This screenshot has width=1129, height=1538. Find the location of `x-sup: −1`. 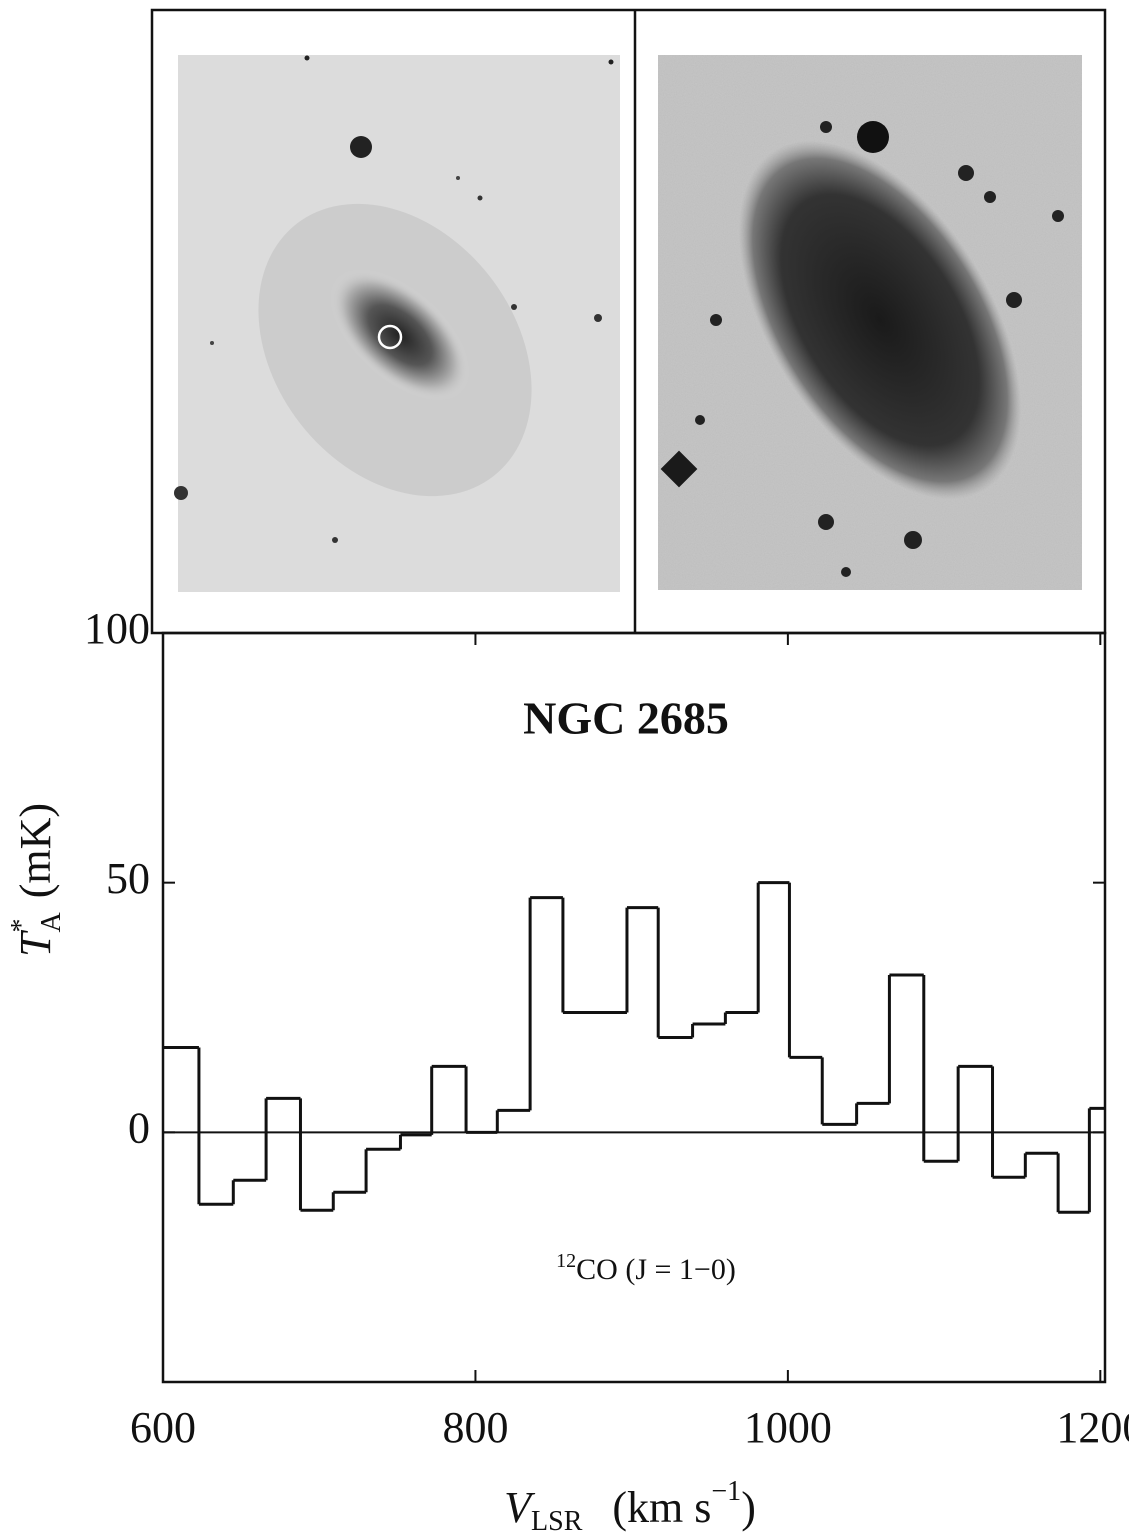

x-sup: −1 is located at coordinates (726, 1491).